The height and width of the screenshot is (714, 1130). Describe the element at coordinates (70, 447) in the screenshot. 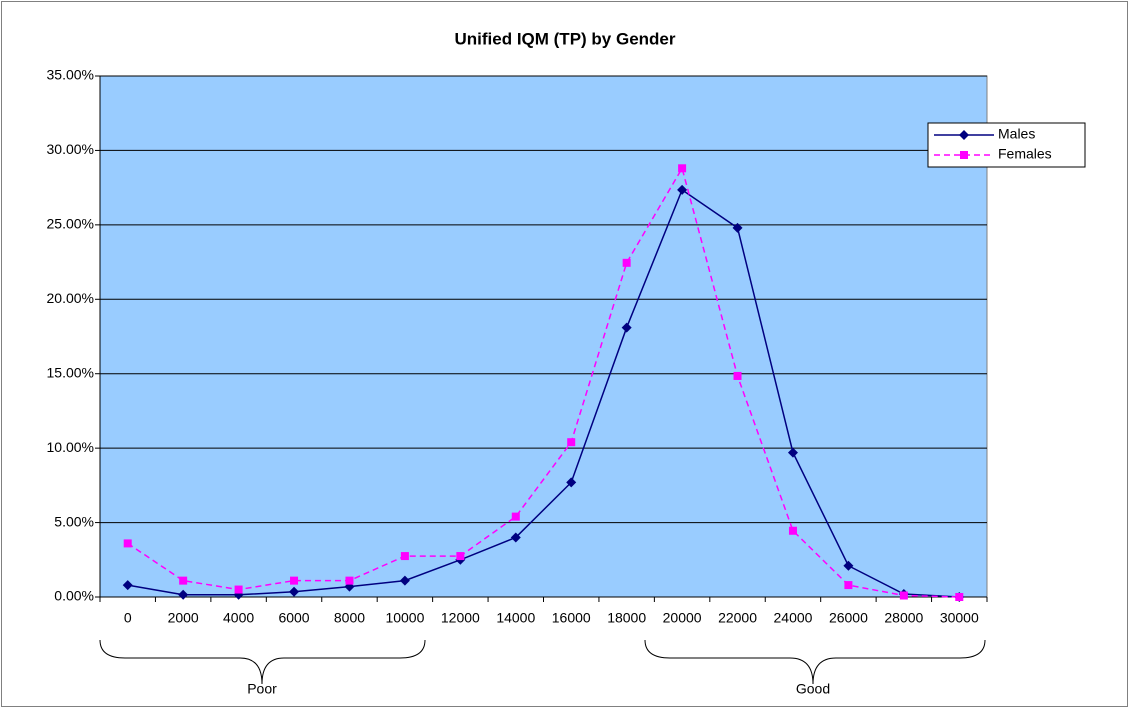

I see `y-tick-label: 10.00%` at that location.